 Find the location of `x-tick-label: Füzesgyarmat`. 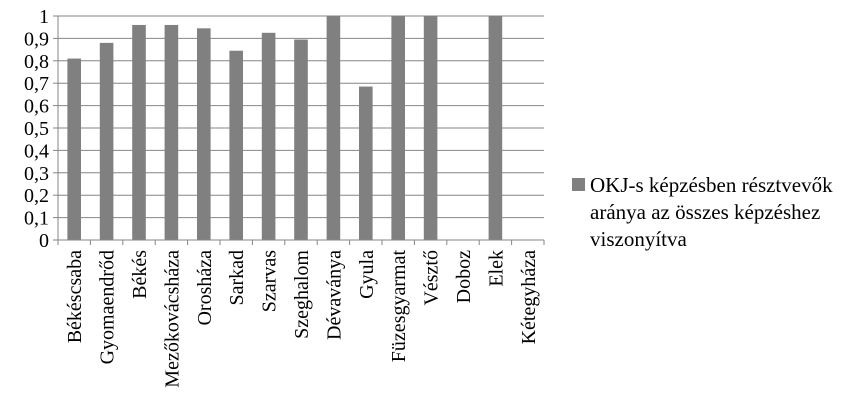

x-tick-label: Füzesgyarmat is located at coordinates (399, 306).